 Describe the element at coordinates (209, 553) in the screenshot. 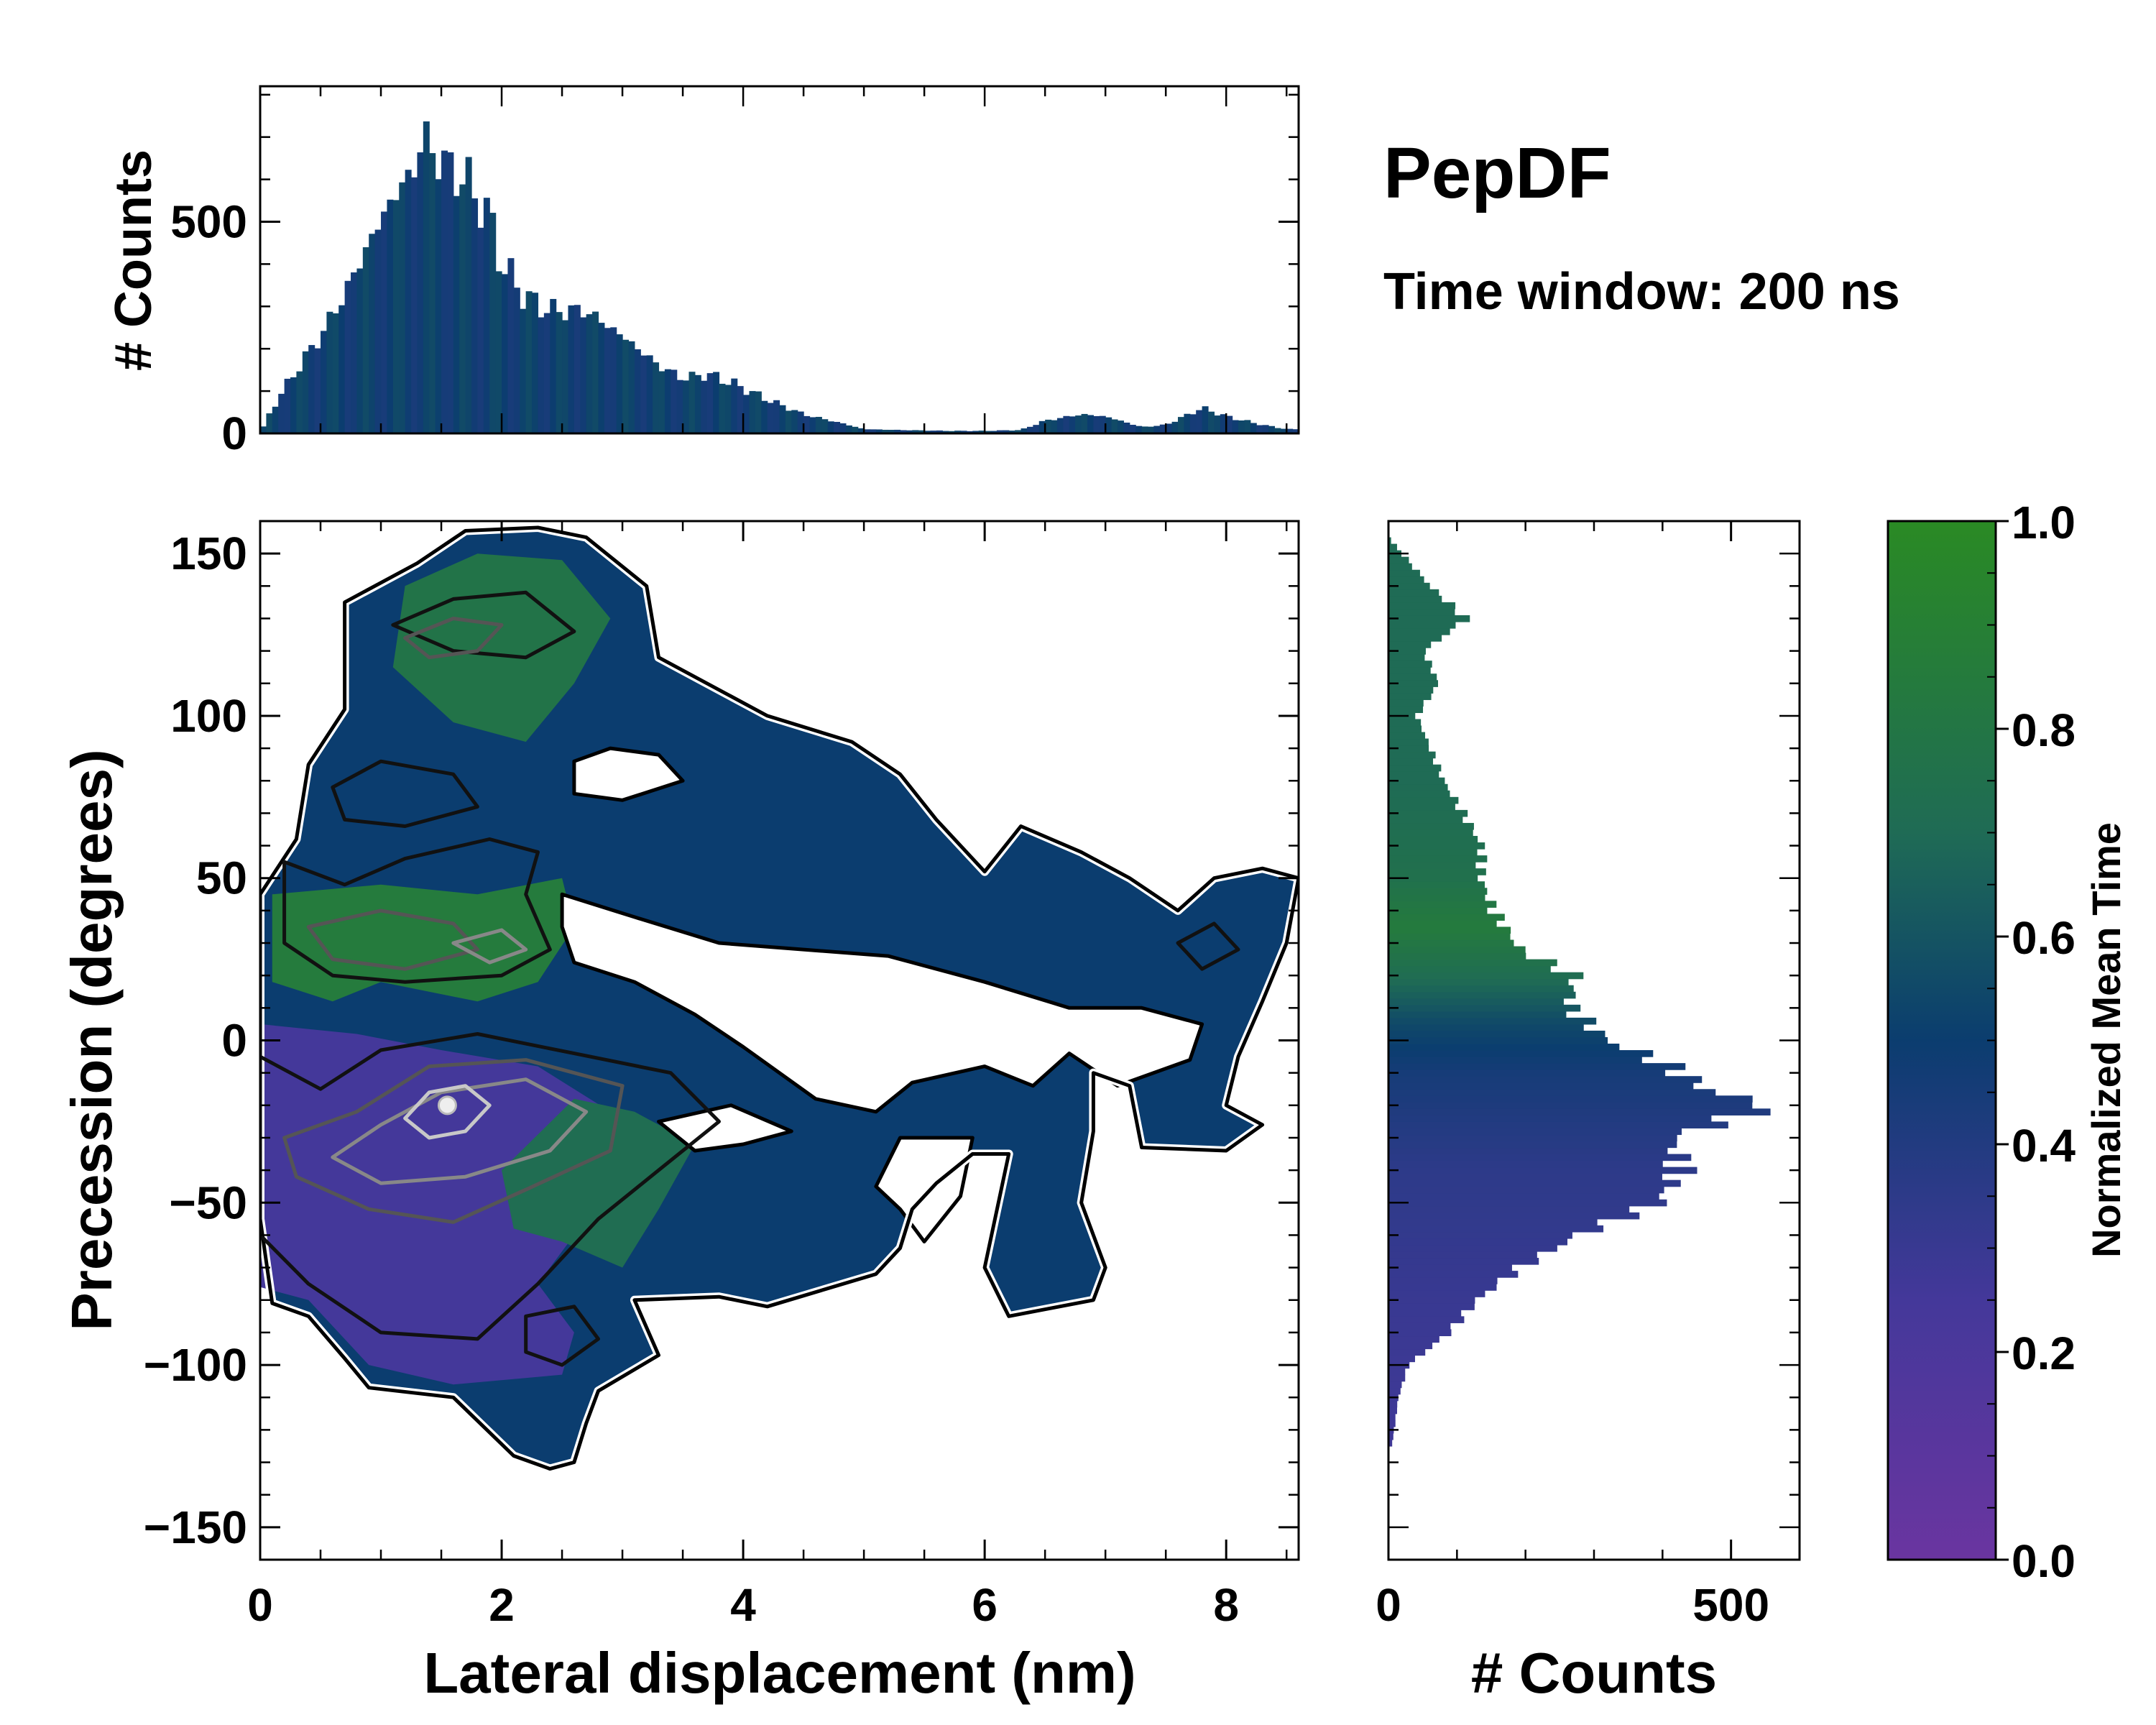

I see `main-ytick-label: 150` at that location.